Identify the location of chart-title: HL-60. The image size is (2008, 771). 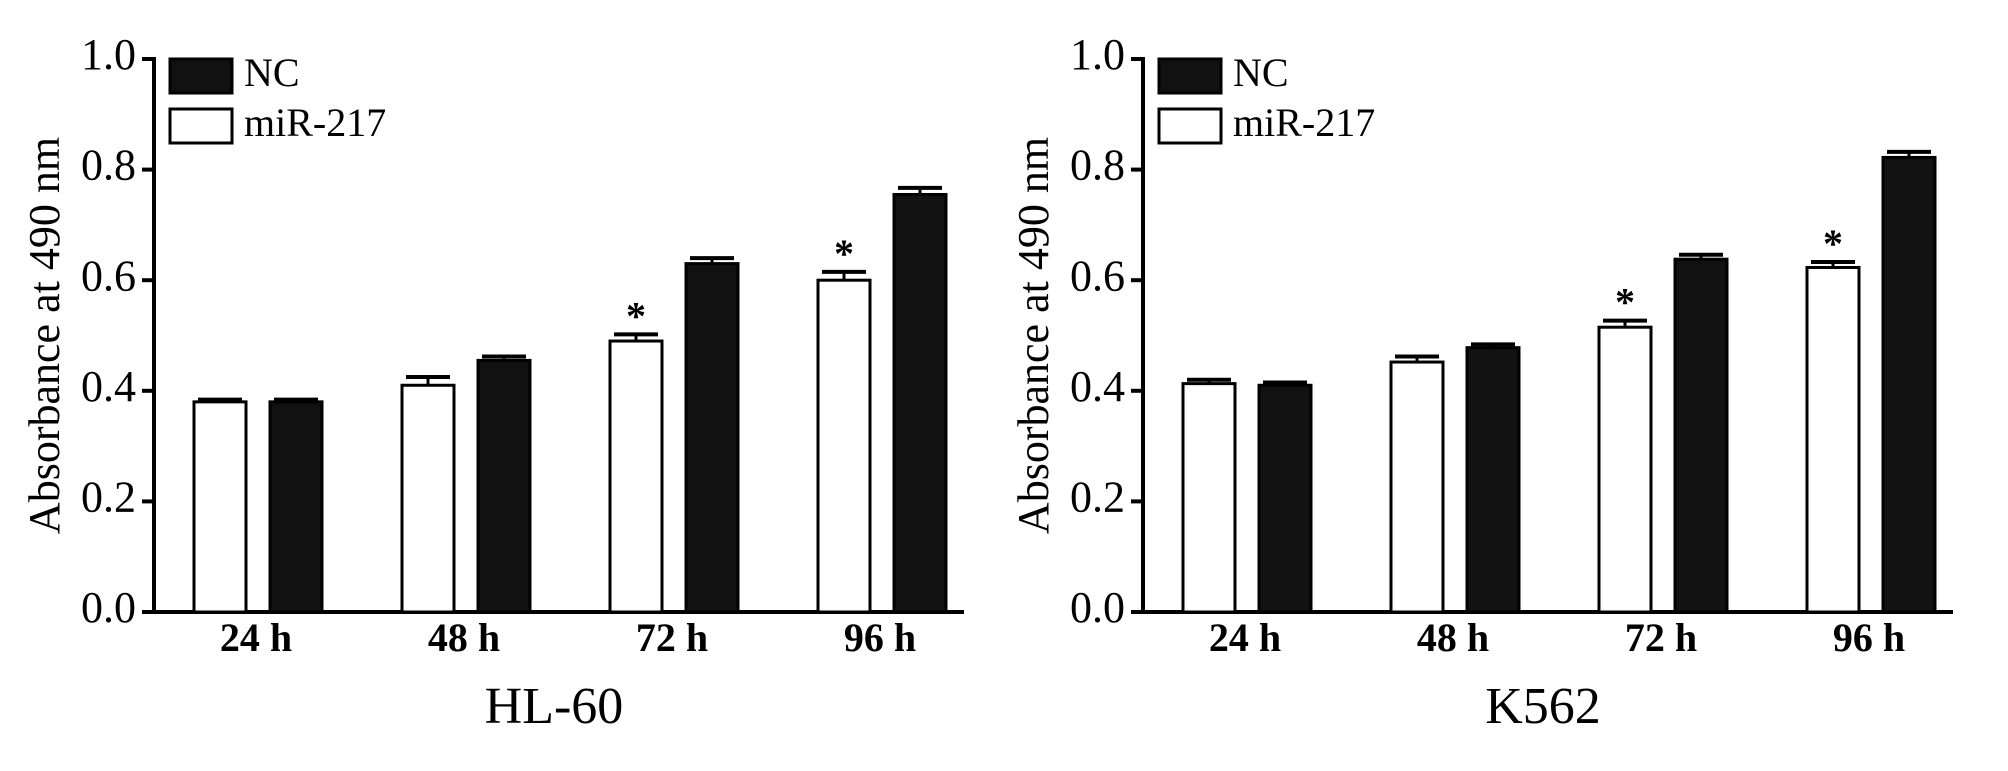
(554, 706).